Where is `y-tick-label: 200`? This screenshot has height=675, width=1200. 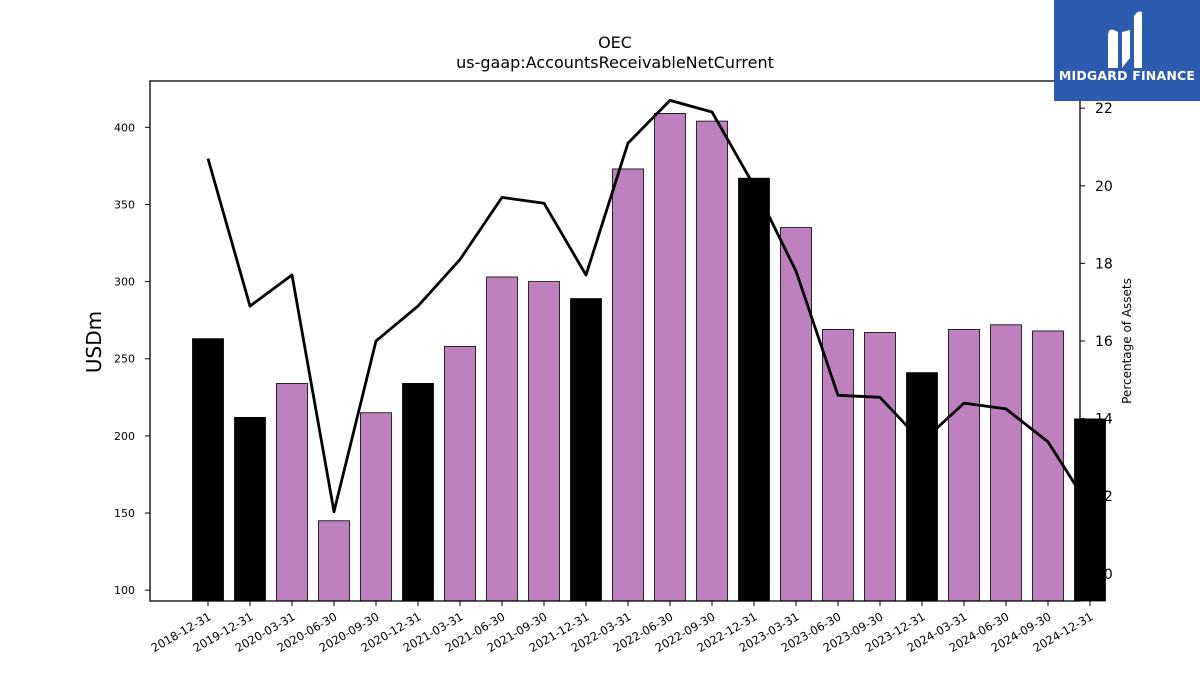
y-tick-label: 200 is located at coordinates (124, 436).